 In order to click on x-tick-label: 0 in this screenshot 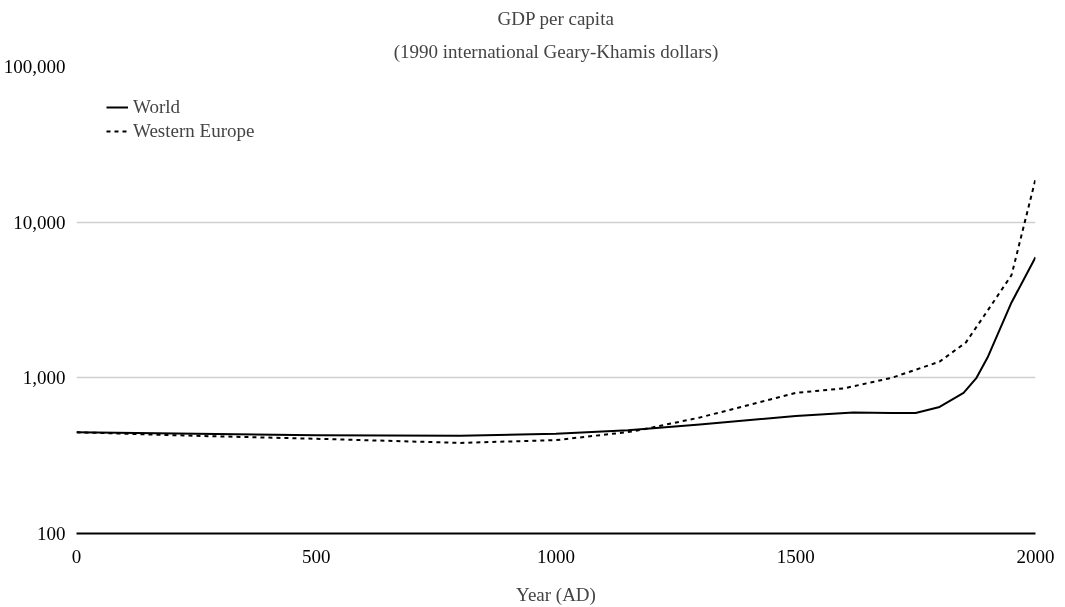, I will do `click(76, 556)`.